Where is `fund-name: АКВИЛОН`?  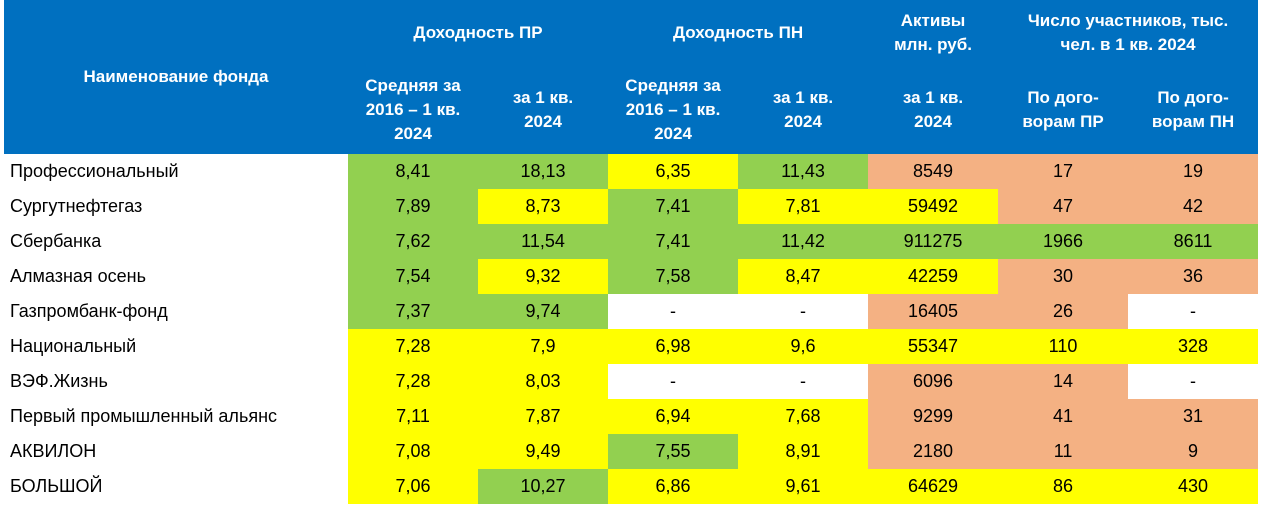
fund-name: АКВИЛОН is located at coordinates (176, 451).